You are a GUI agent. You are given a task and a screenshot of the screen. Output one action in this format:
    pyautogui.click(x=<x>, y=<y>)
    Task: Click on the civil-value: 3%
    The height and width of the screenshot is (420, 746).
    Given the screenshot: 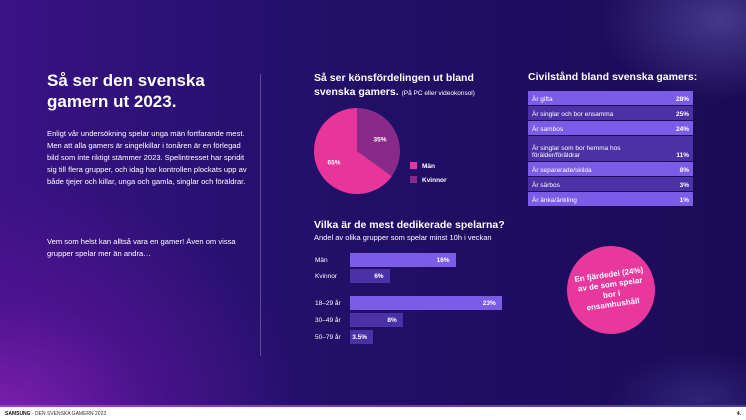 What is the action you would take?
    pyautogui.click(x=684, y=185)
    